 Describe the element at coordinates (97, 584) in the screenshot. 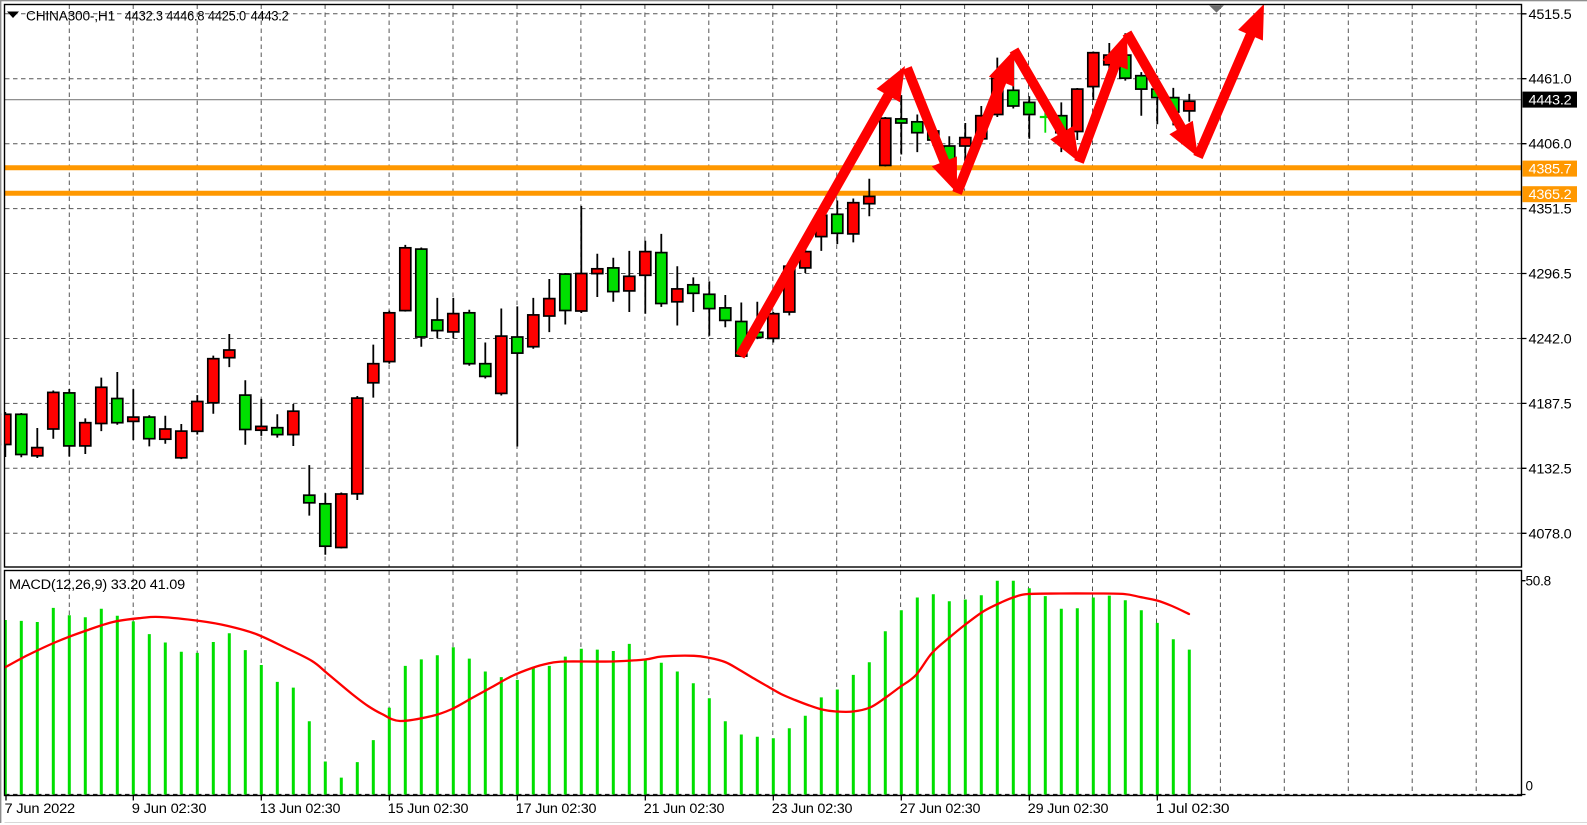

I see `svg-text: MACD(12,26,9) 33.20 41.09` at that location.